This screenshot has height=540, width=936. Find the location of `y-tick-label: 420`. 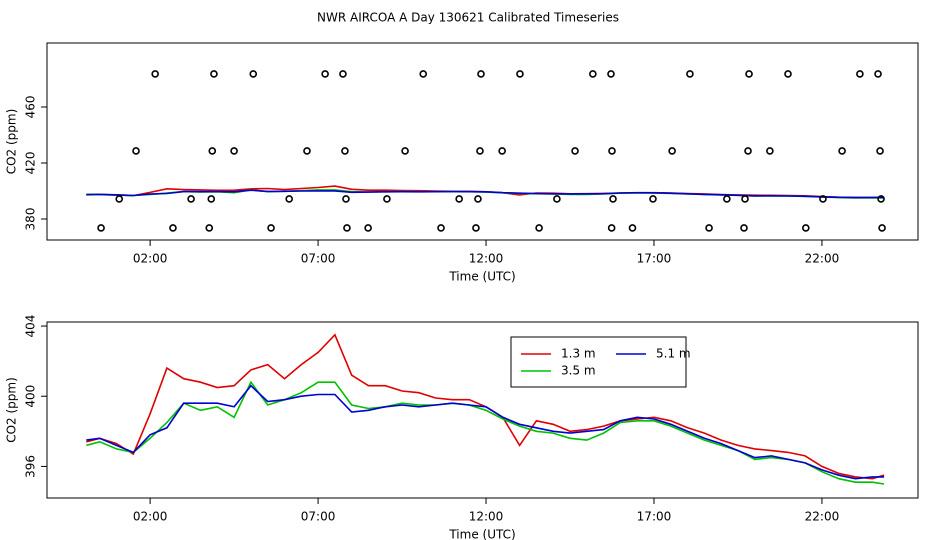

y-tick-label: 420 is located at coordinates (31, 163).